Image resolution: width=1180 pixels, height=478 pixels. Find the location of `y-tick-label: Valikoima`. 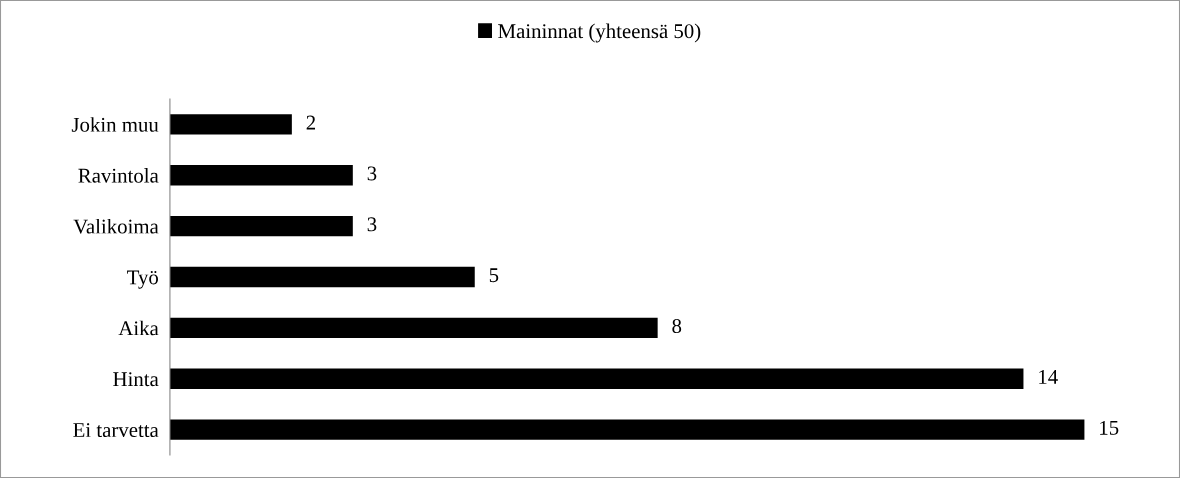

y-tick-label: Valikoima is located at coordinates (116, 226).